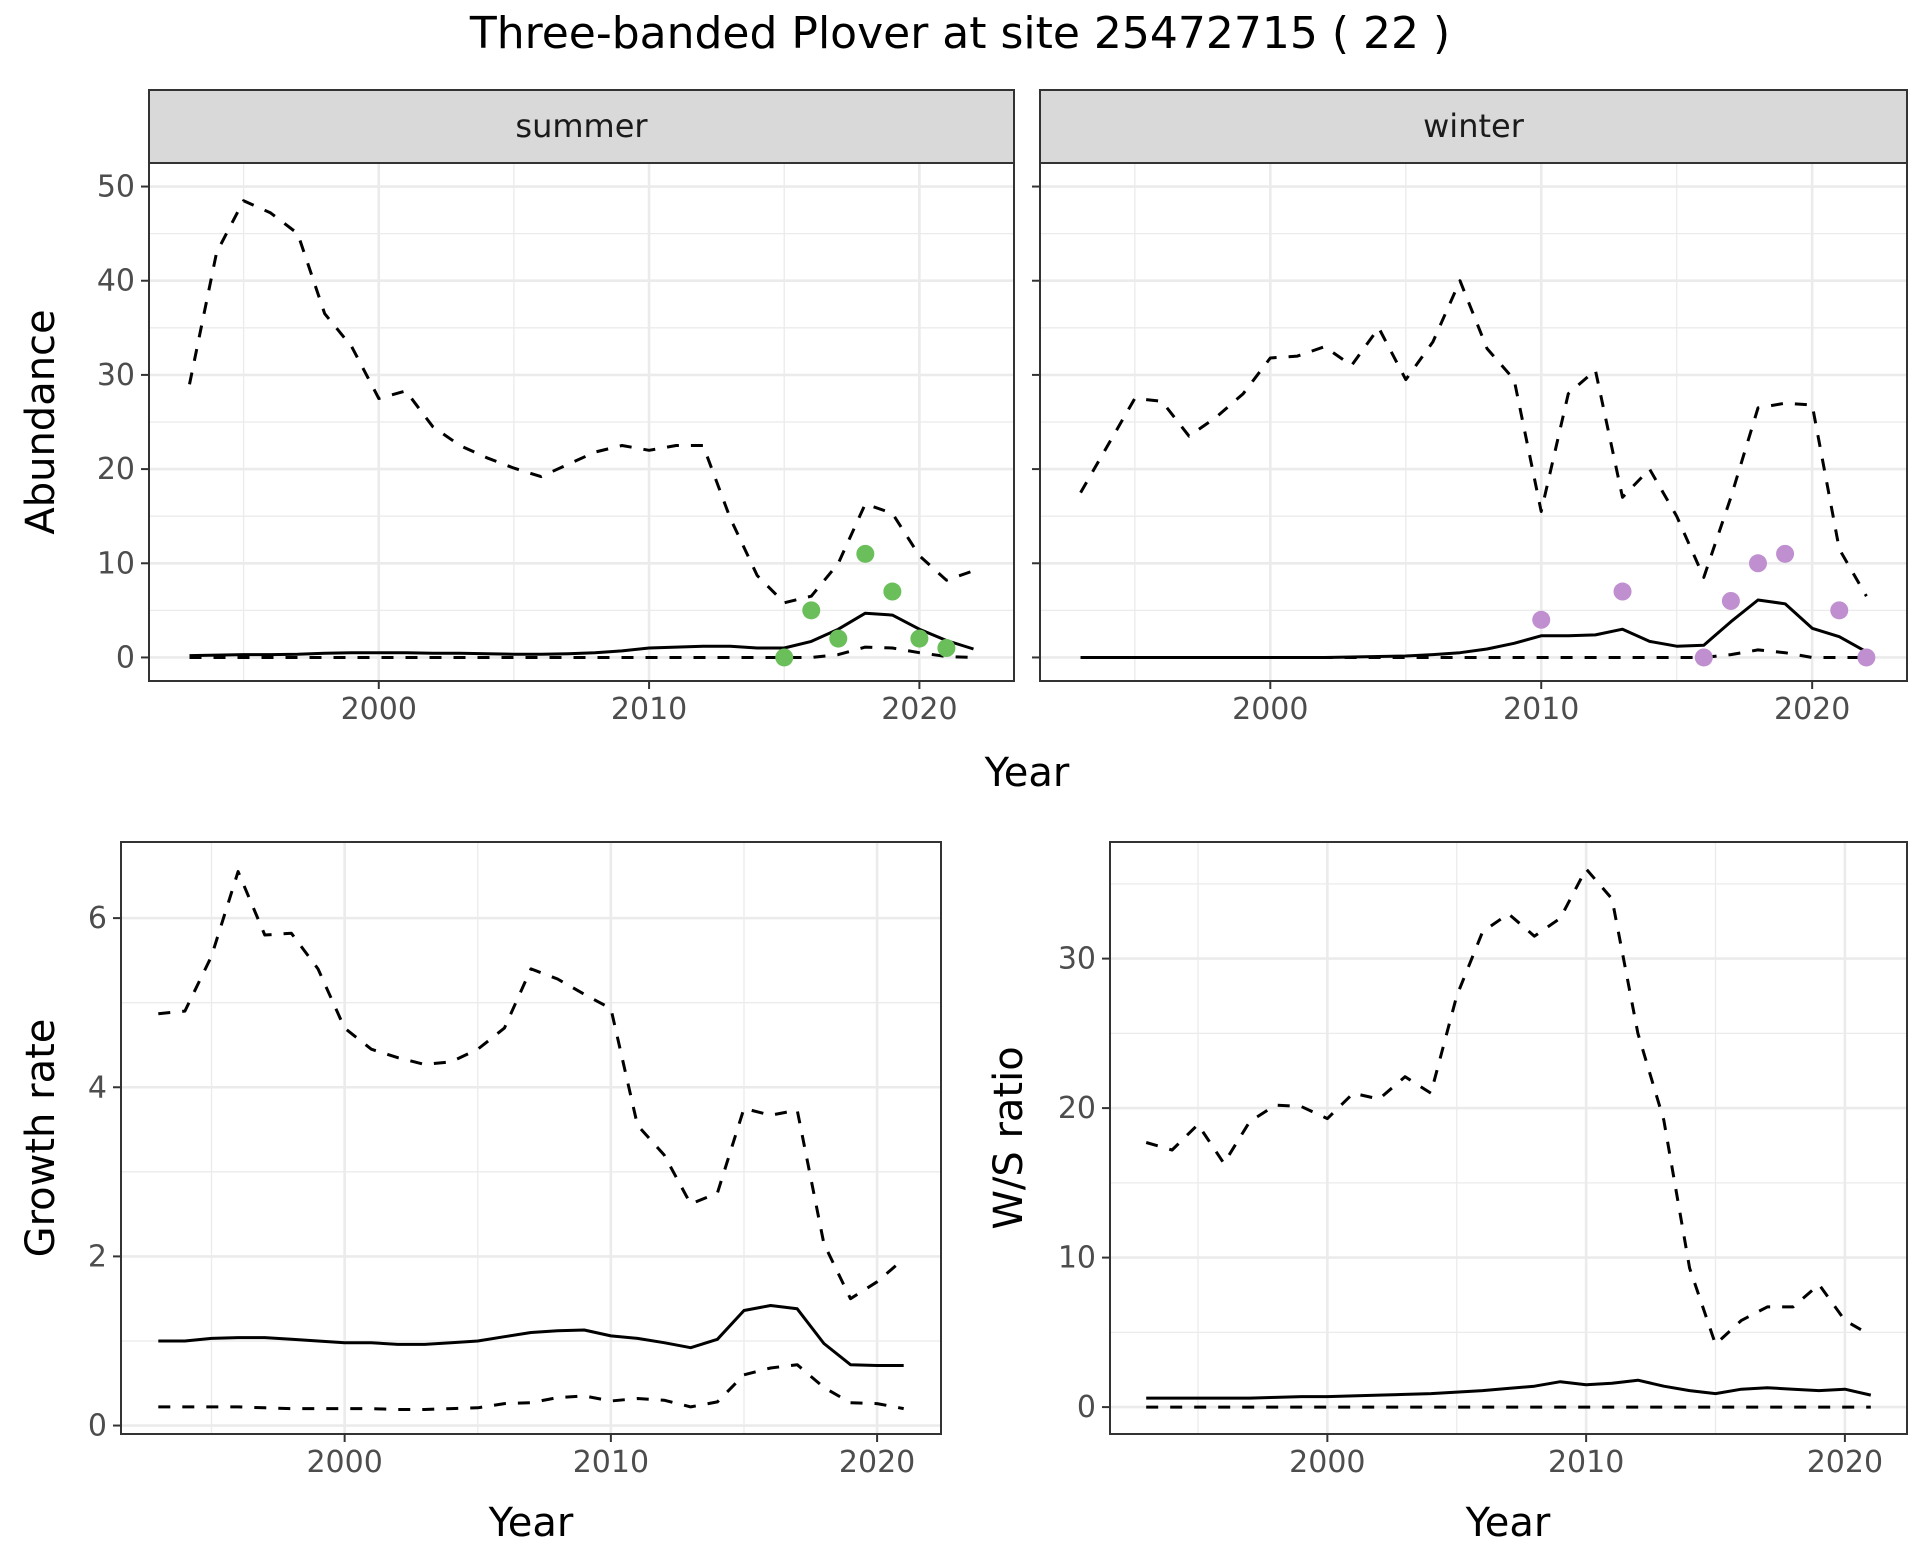 The image size is (1920, 1560). I want to click on strip-label-summer: summer, so click(581, 126).